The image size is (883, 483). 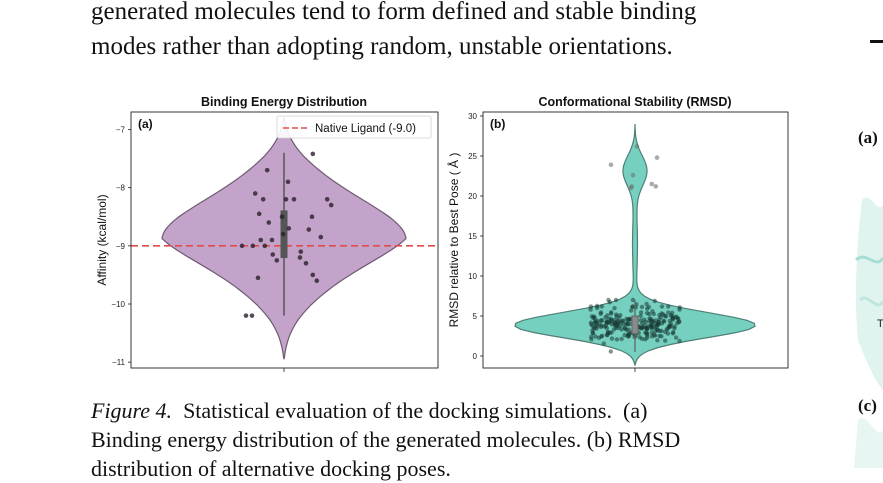 I want to click on chart-b-ytick-label: 30, so click(x=472, y=116).